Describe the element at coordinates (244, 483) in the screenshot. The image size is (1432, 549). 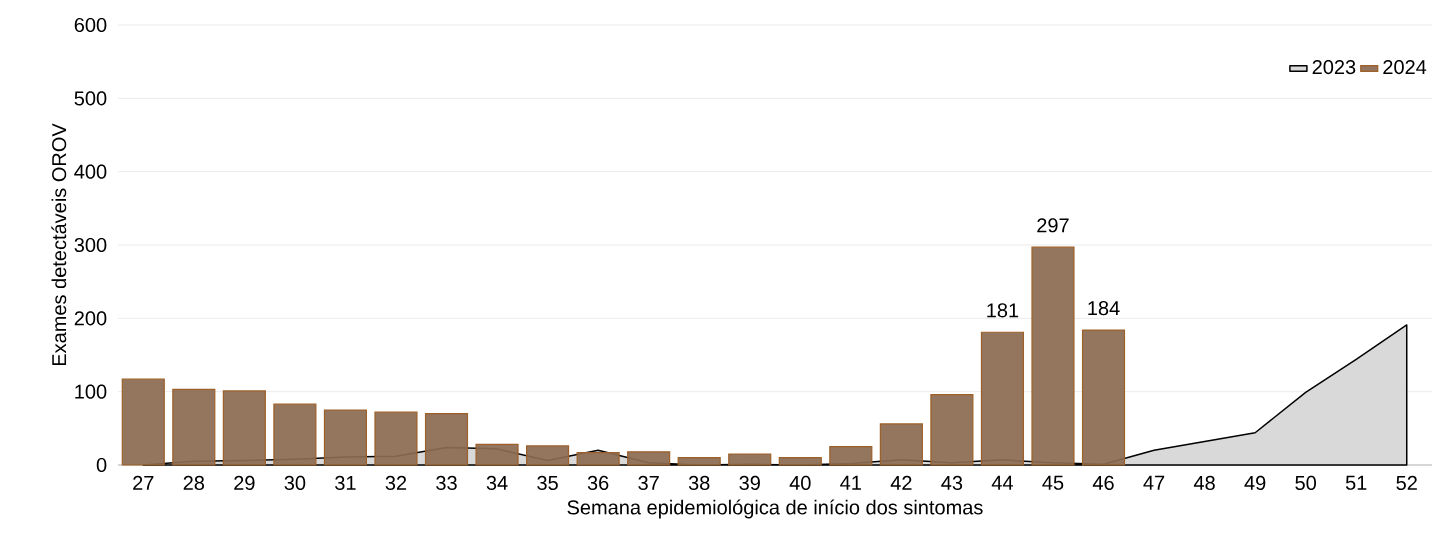
I see `x-tick-label: 29` at that location.